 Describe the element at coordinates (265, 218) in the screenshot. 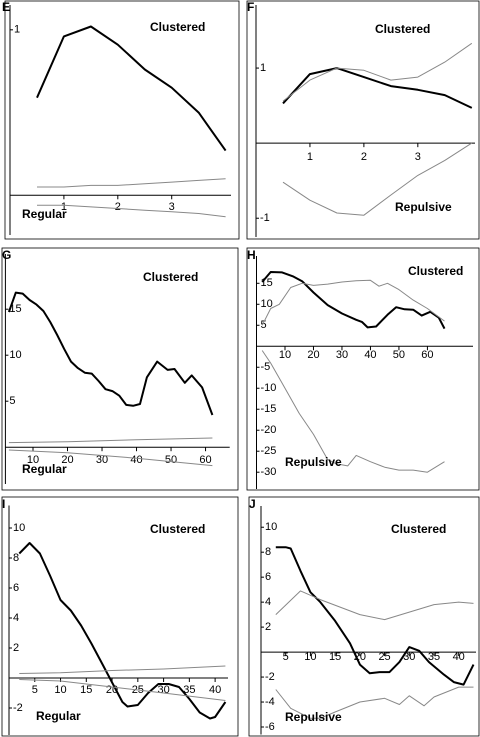

I see `y-tick-label: -1` at that location.